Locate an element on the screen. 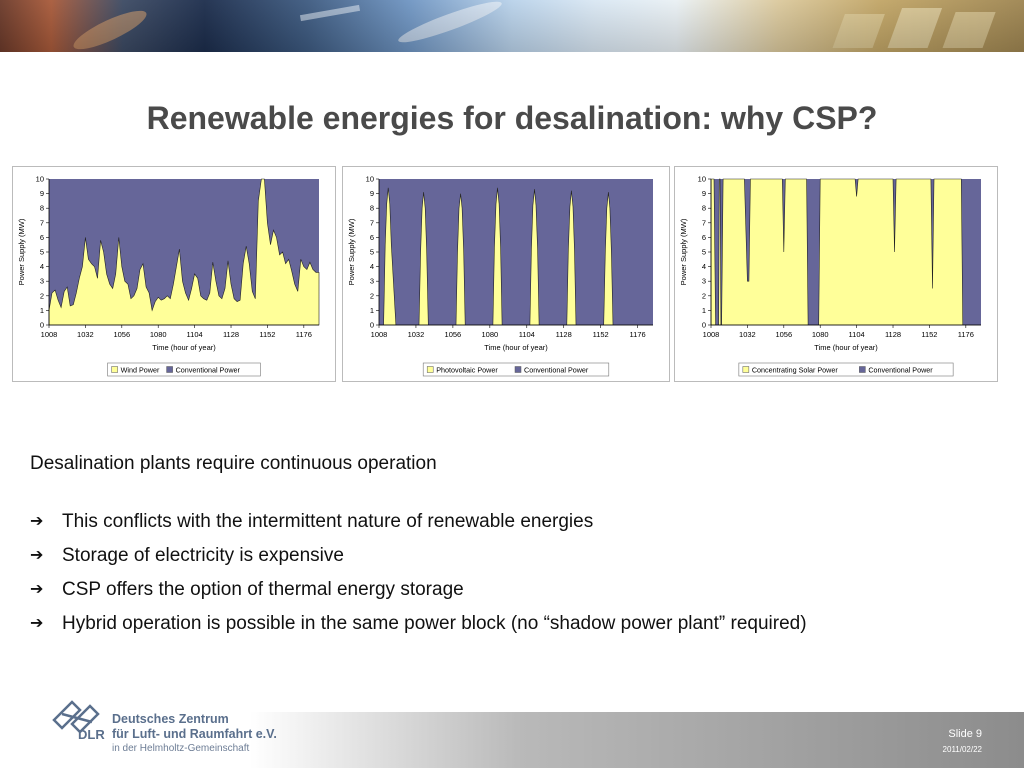  banner-illustration is located at coordinates (534, 25).